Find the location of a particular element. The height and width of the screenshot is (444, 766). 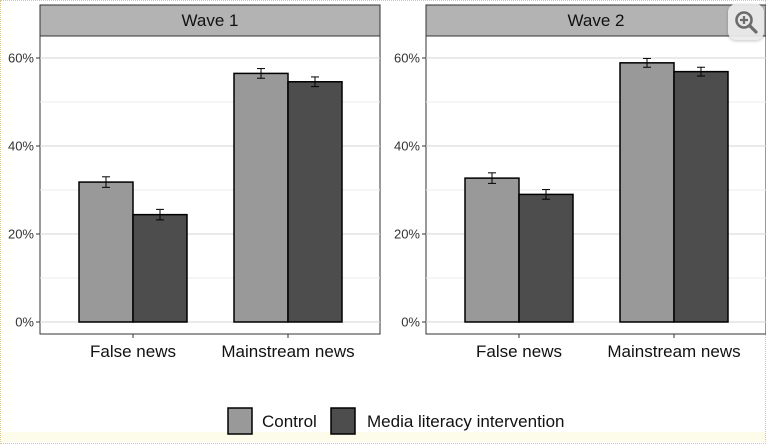

zoom-button is located at coordinates (746, 22).